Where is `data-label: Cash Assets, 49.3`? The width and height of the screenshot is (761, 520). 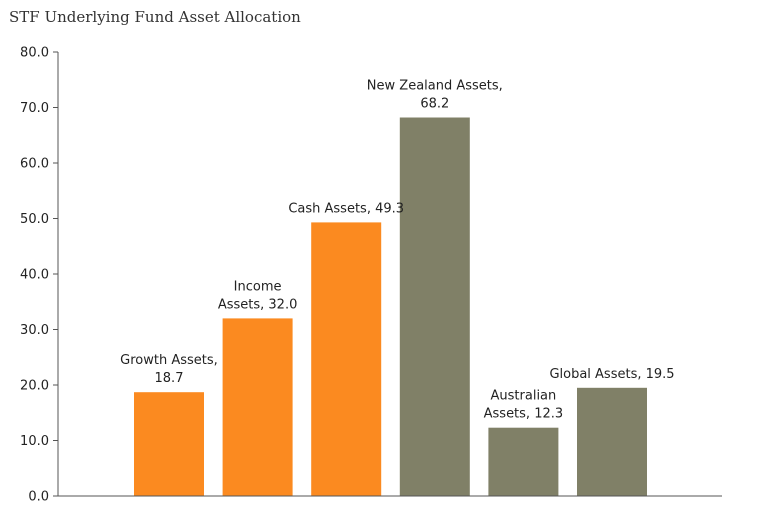
data-label: Cash Assets, 49.3 is located at coordinates (346, 208).